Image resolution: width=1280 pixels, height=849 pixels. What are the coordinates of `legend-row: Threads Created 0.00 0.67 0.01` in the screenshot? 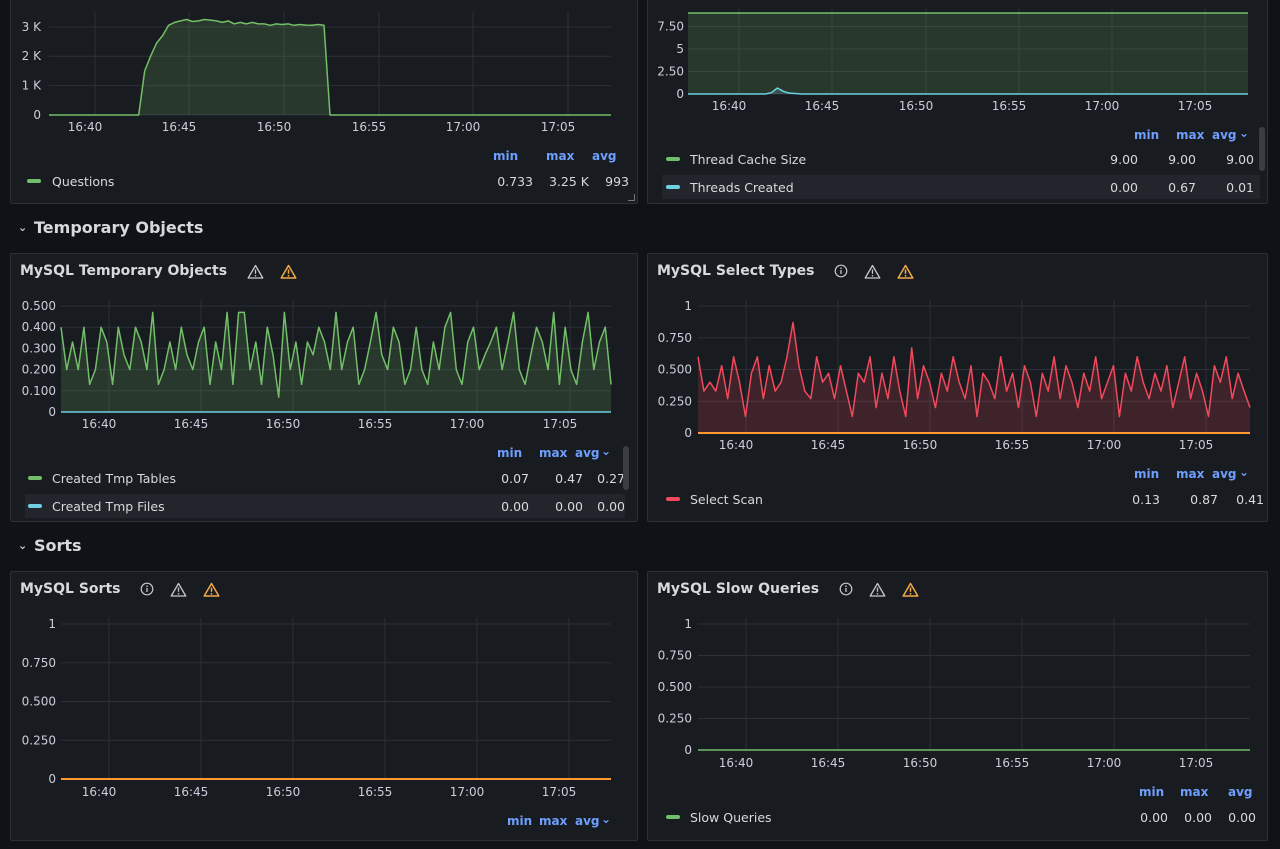 It's located at (961, 187).